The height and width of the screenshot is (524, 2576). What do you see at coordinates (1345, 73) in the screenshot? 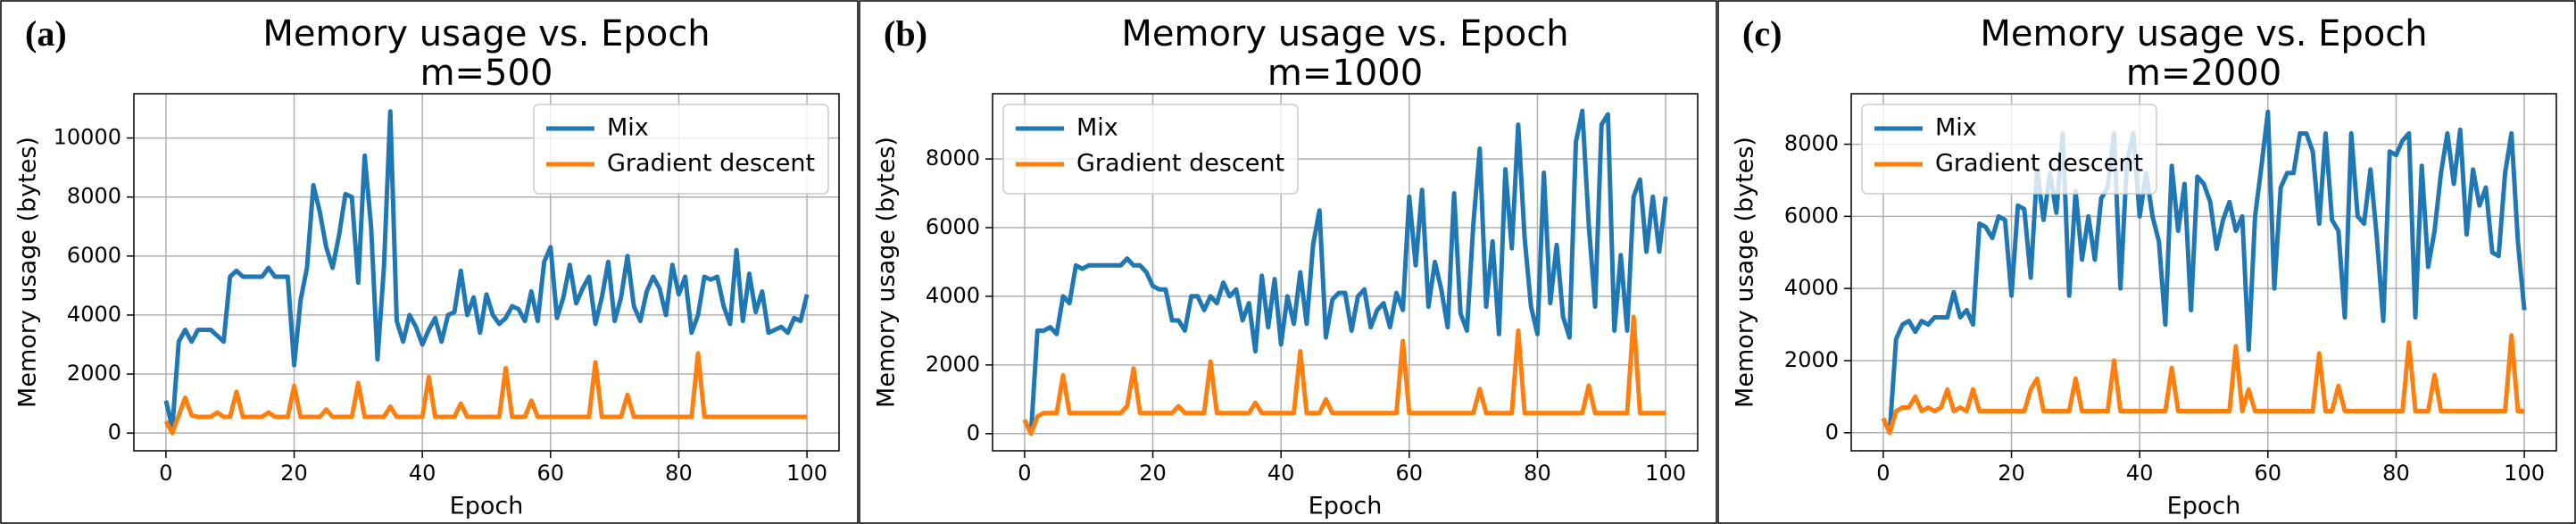
I see `chart-subtitle: m=1000` at bounding box center [1345, 73].